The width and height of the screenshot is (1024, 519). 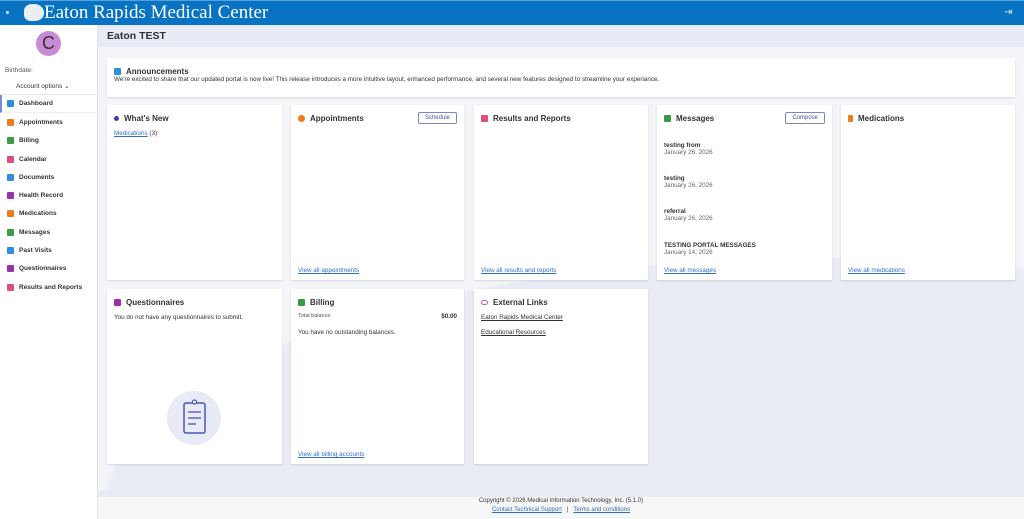 I want to click on clipboard-illustration-icon, so click(x=194, y=418).